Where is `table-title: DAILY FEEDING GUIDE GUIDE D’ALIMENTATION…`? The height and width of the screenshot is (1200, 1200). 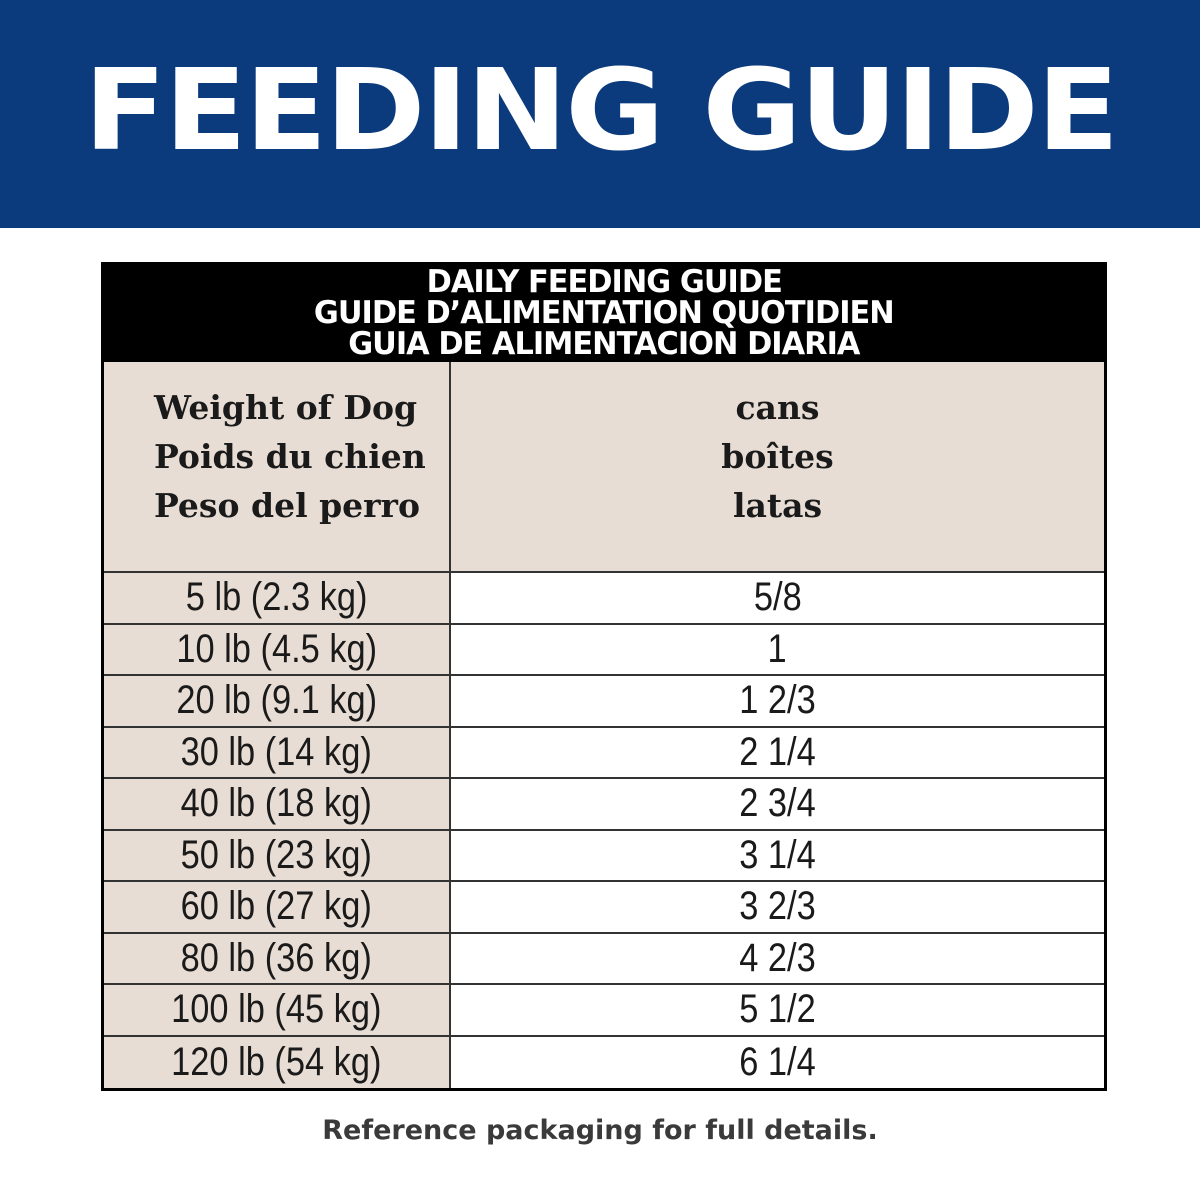 table-title: DAILY FEEDING GUIDE GUIDE D’ALIMENTATION… is located at coordinates (604, 313).